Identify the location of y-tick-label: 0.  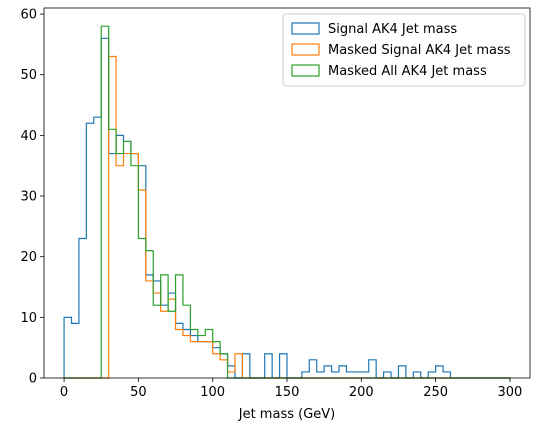
(33, 379).